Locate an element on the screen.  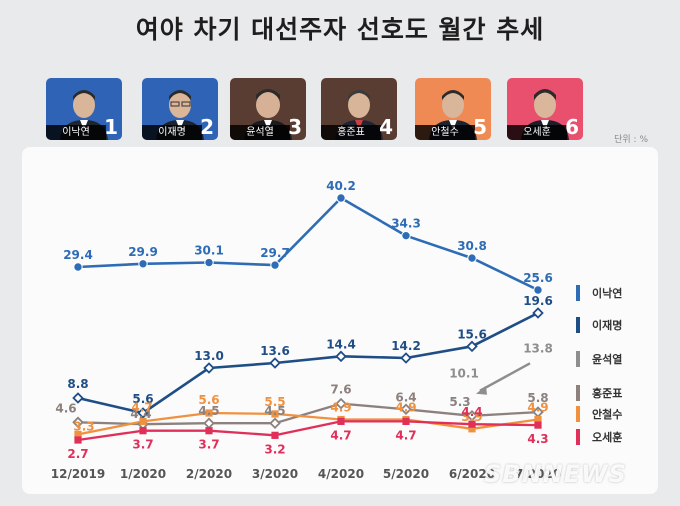
candidate-number: 4 is located at coordinates (386, 127).